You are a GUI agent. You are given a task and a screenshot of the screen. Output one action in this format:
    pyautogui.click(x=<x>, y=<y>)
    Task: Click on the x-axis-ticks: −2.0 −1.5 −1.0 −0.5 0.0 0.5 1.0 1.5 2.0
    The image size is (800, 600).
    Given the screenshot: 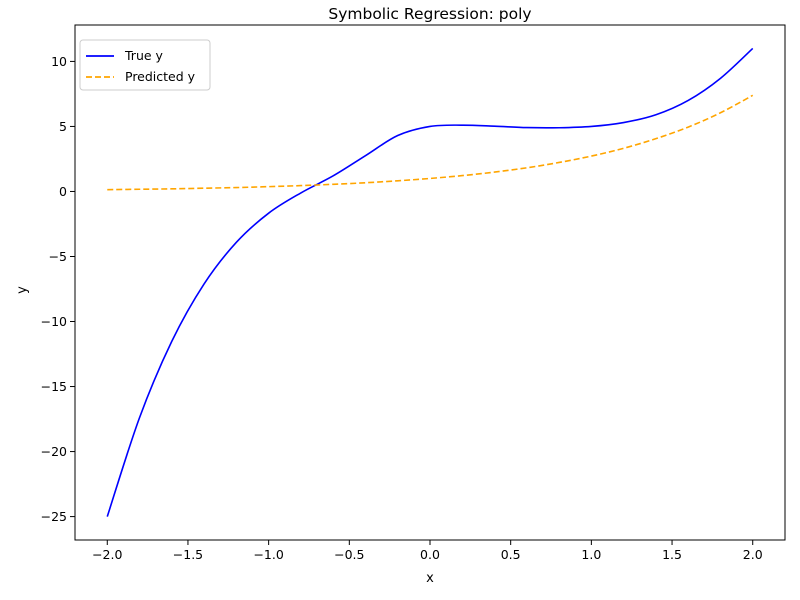 What is the action you would take?
    pyautogui.click(x=427, y=551)
    